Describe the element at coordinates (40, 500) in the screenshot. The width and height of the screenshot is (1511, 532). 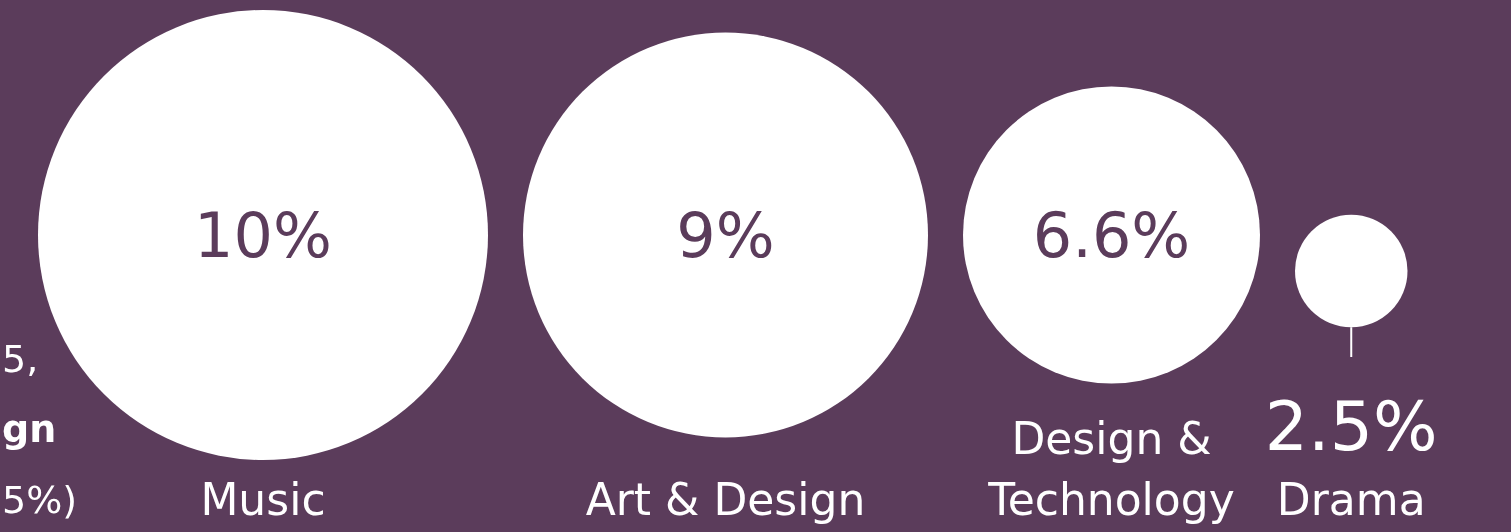
I see `text: 5%)` at that location.